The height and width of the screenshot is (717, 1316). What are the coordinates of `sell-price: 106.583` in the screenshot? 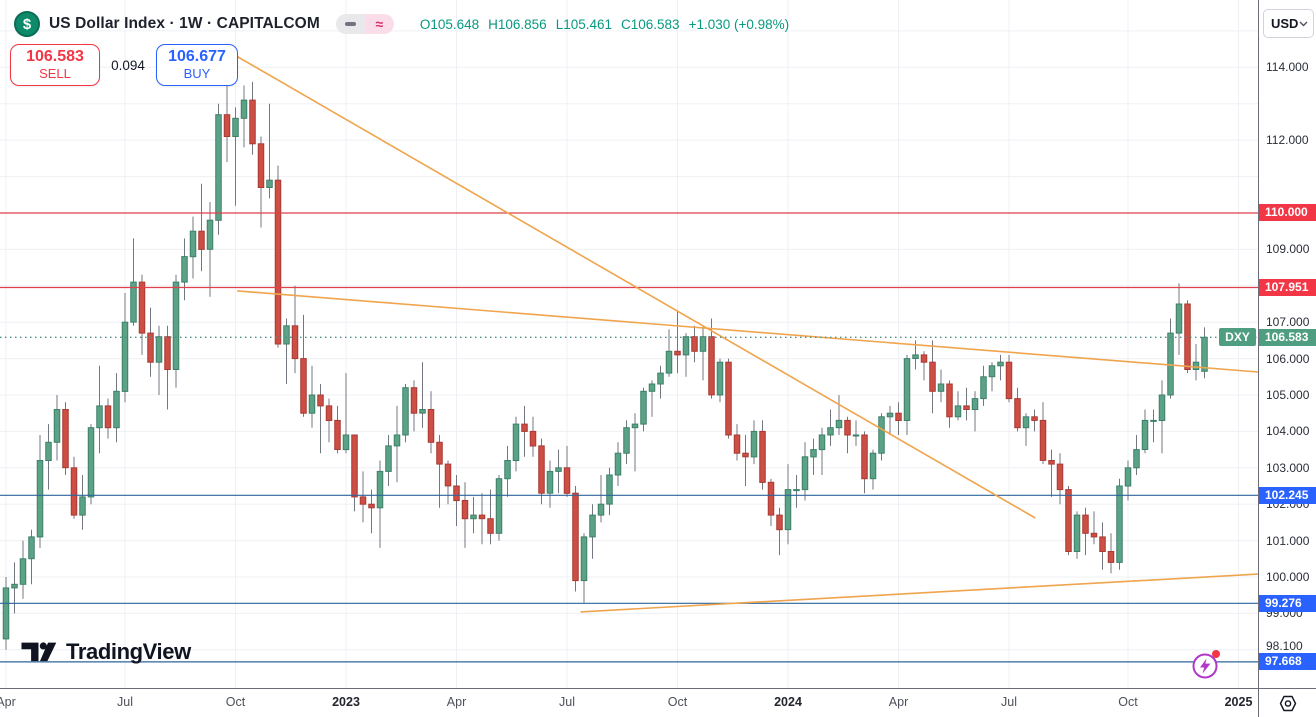 It's located at (55, 57).